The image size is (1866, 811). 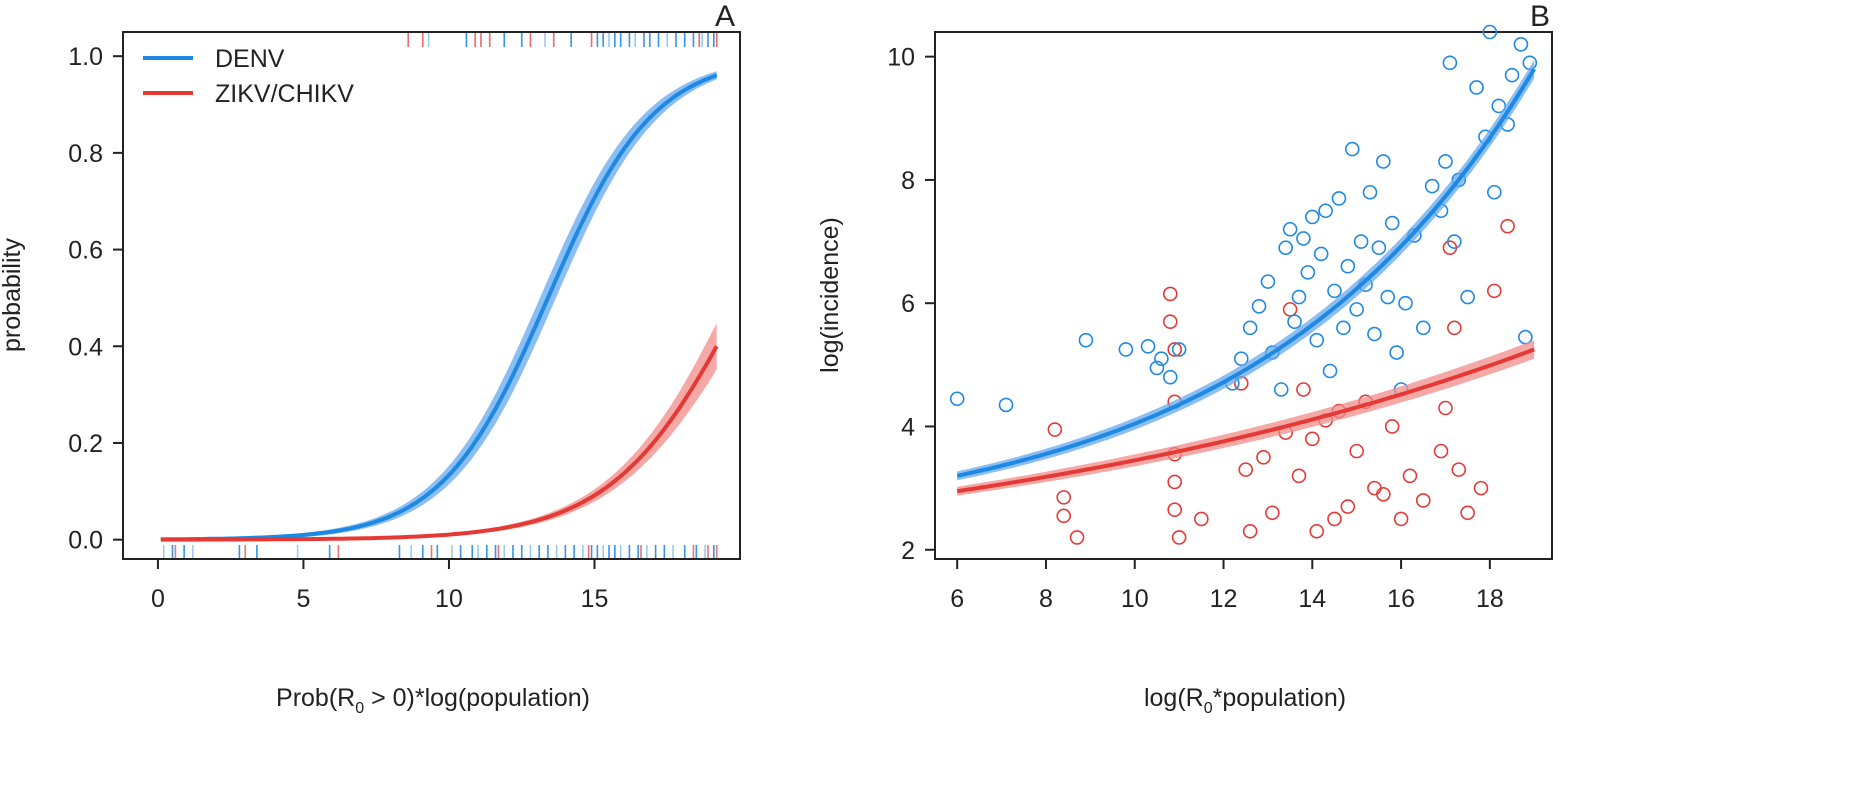 I want to click on panel-a-legend: DENV ZIKV/CHIKV, so click(x=248, y=76).